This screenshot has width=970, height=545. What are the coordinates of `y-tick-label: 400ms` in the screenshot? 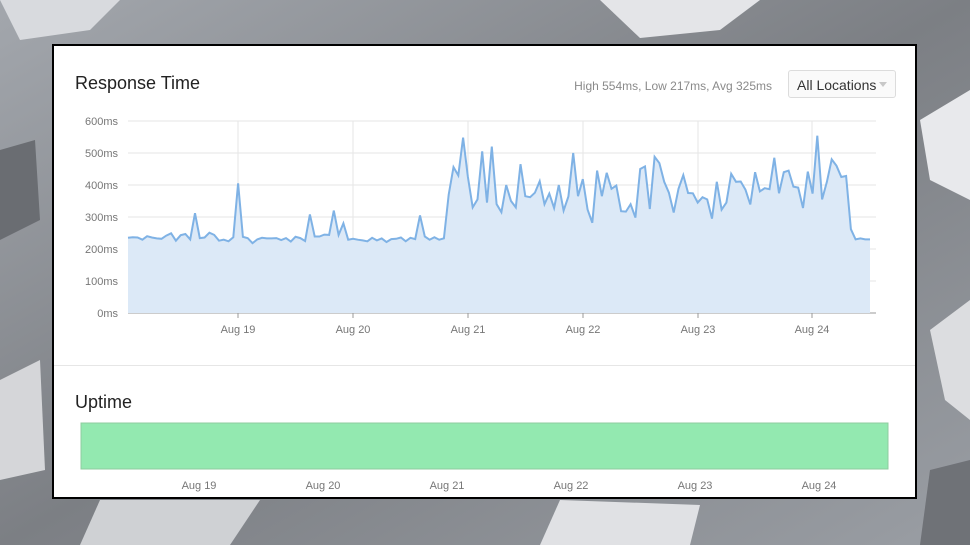 It's located at (102, 186).